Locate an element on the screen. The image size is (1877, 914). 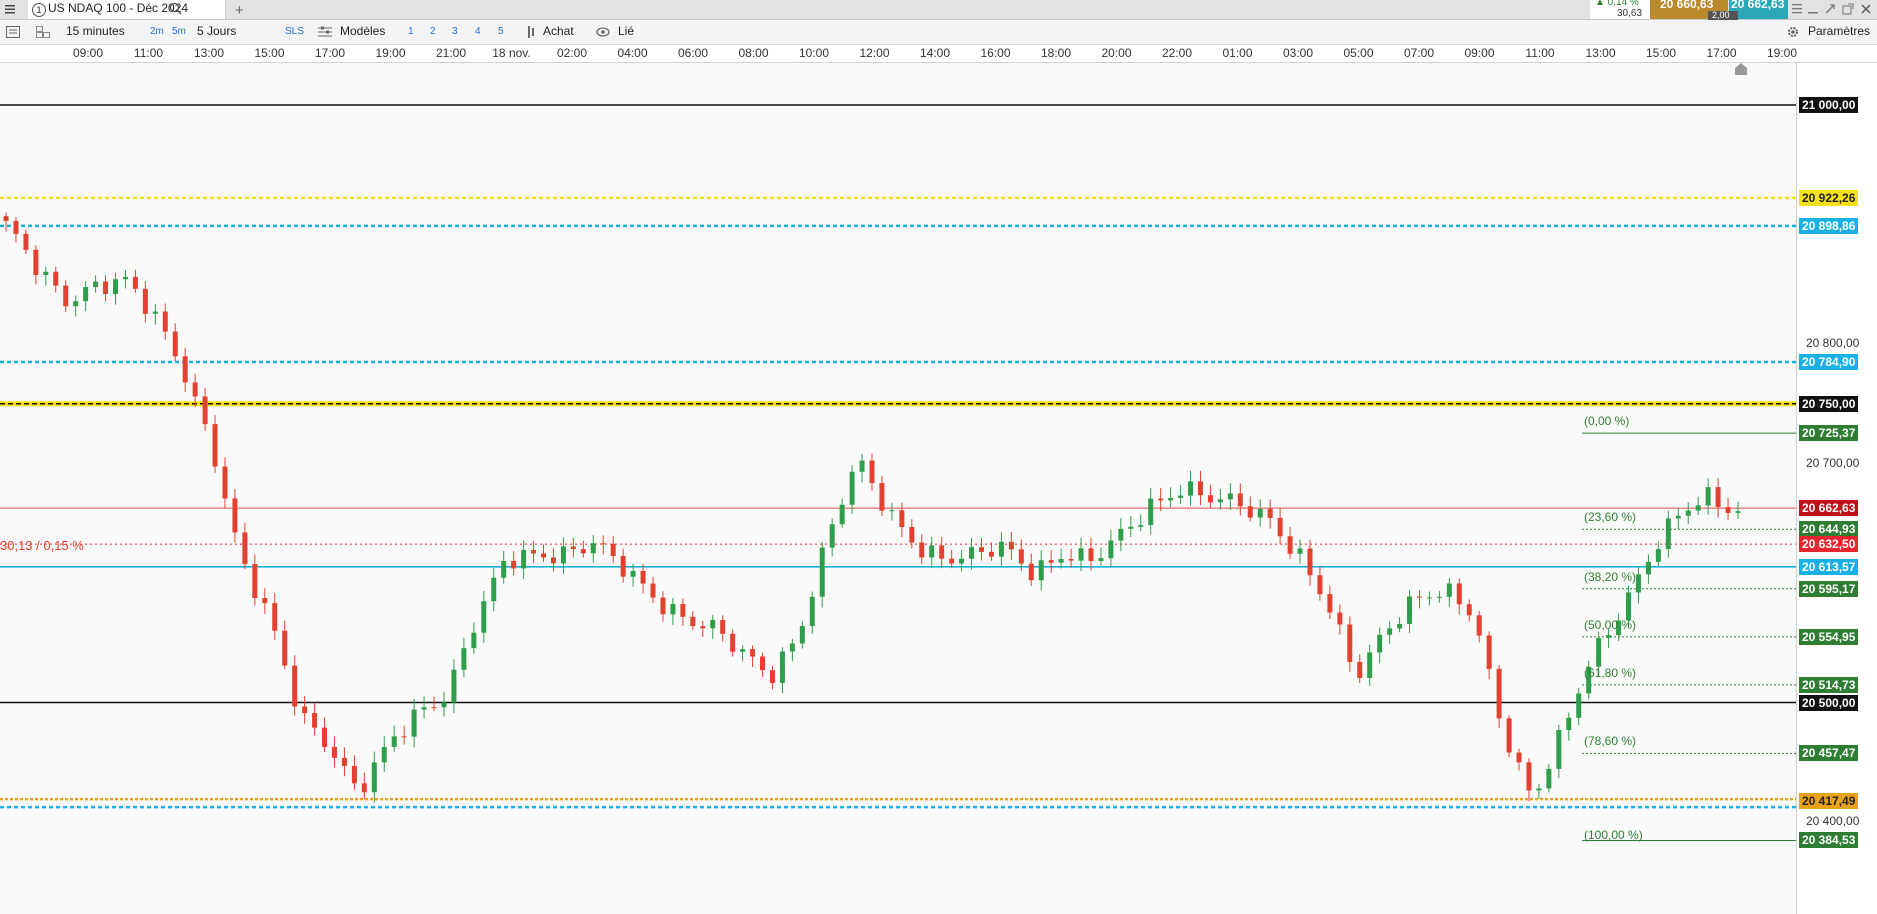
price-level-badge: 20 644,93 is located at coordinates (1829, 529).